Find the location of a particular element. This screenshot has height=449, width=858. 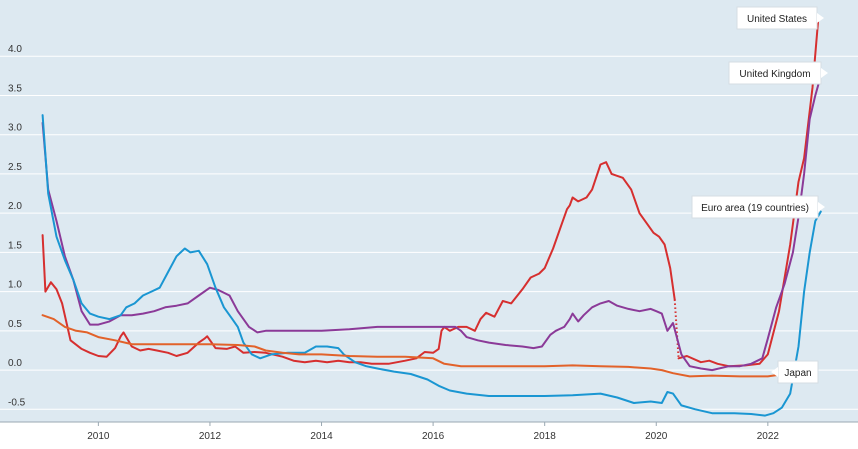

label-japan-text: Japan is located at coordinates (797, 373).